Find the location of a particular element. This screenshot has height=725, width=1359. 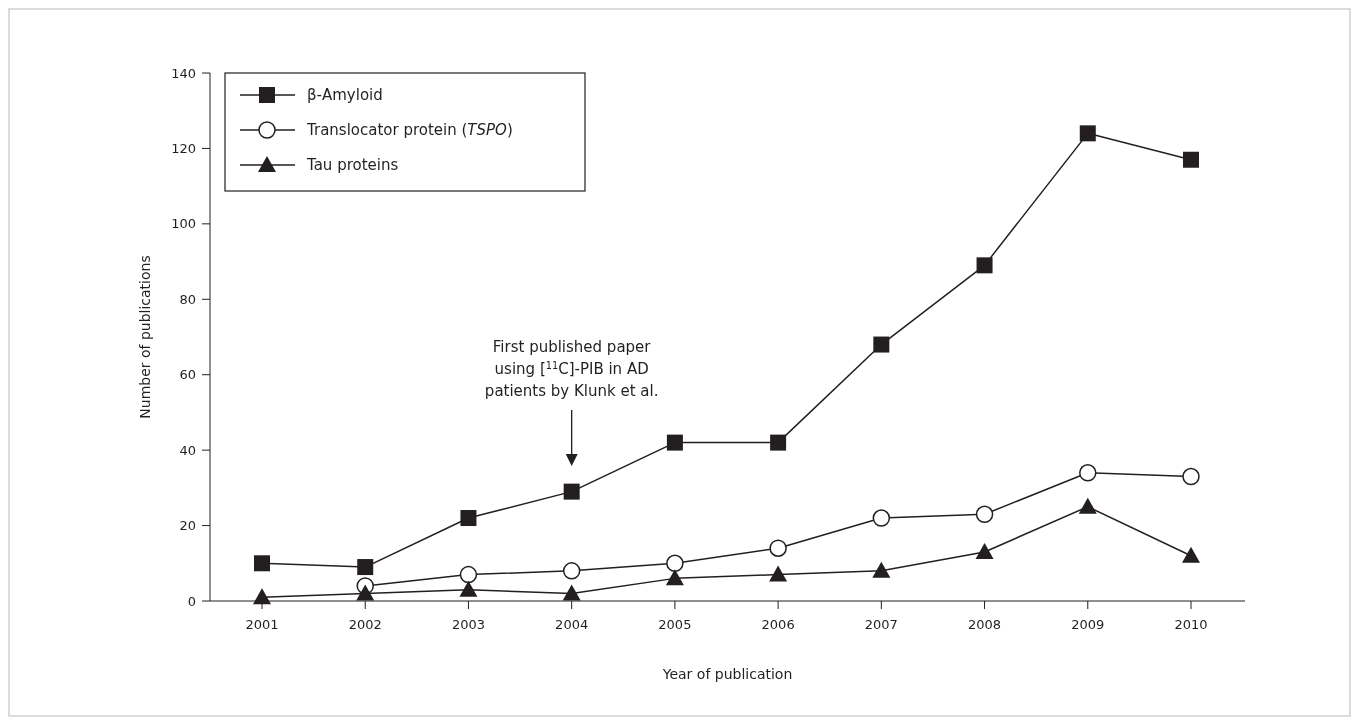

x-axis-title: Year of publication is located at coordinates (727, 674).